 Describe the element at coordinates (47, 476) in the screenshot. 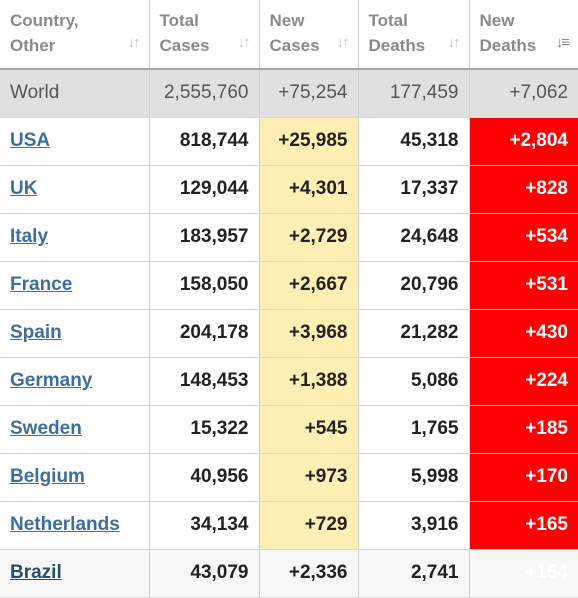

I see `country-link: Belgium` at that location.